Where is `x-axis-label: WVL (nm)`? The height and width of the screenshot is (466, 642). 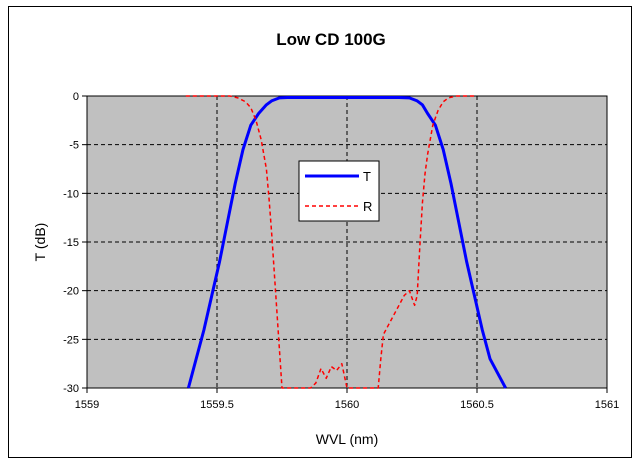 x-axis-label: WVL (nm) is located at coordinates (347, 439).